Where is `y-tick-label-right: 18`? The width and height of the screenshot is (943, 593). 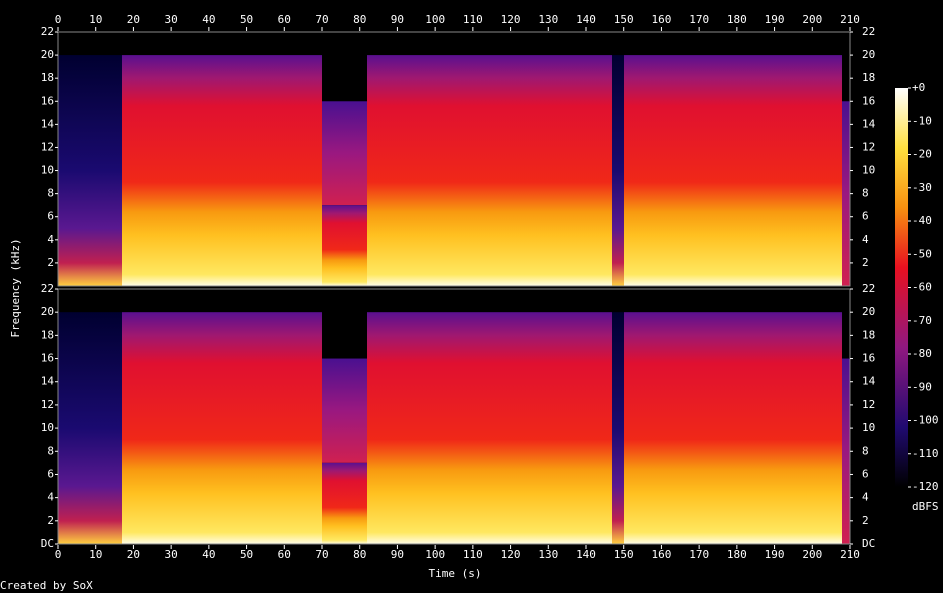 y-tick-label-right: 18 is located at coordinates (868, 77).